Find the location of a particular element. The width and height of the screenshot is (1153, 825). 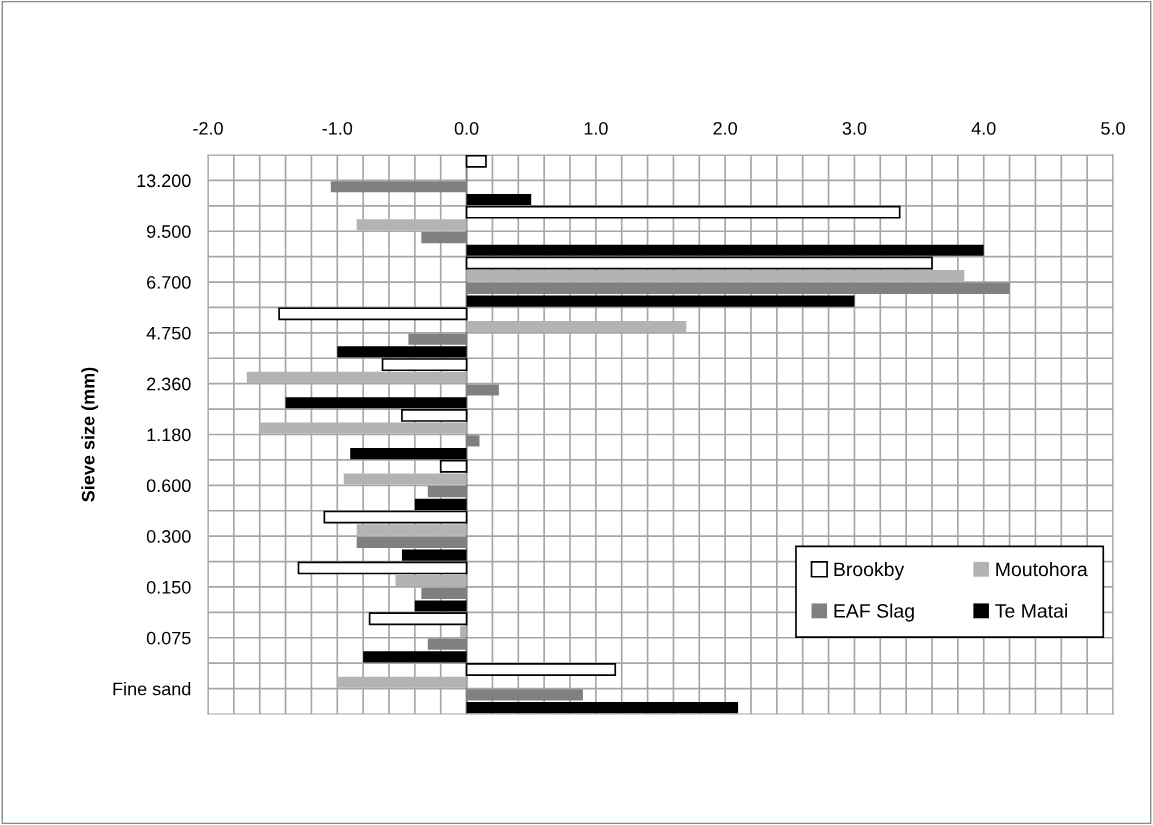

y-tick-label: 13.200 is located at coordinates (164, 181).